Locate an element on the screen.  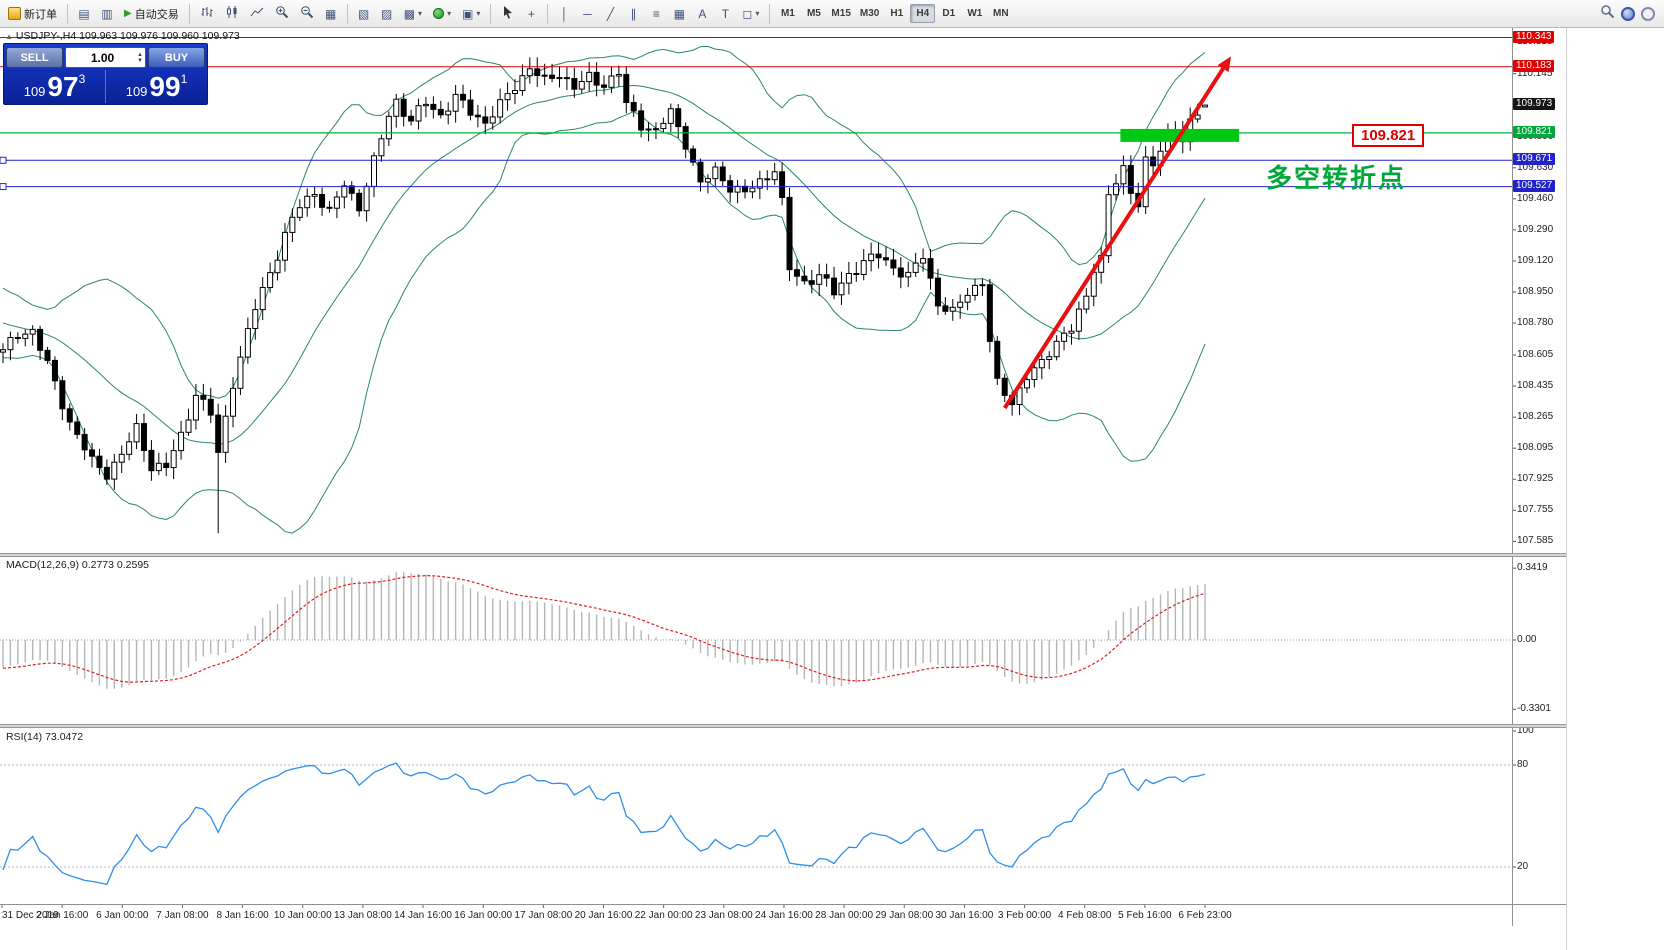
horizontal-line-tool: ─ is located at coordinates (587, 14).